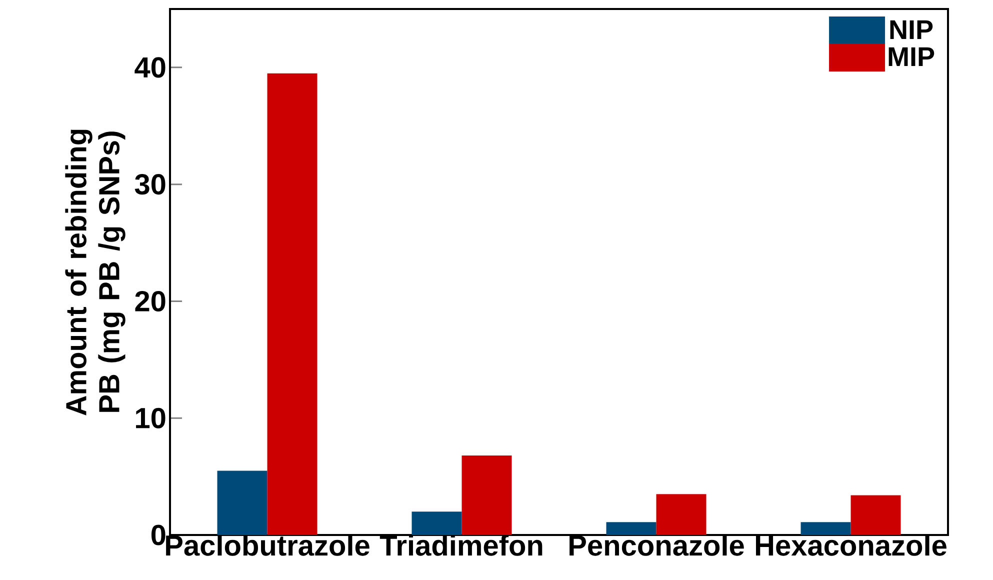 Image resolution: width=993 pixels, height=580 pixels. I want to click on y-tick-label: 20, so click(150, 301).